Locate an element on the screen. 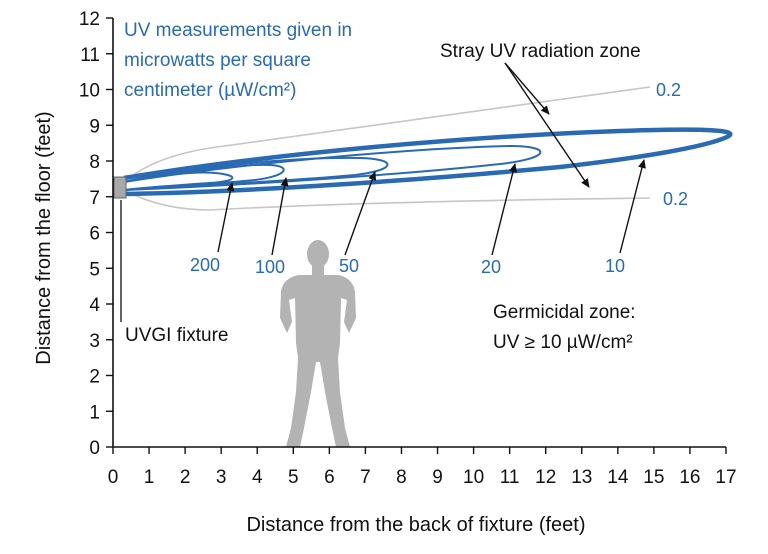  fixture-label: UVGI fixture is located at coordinates (176, 335).